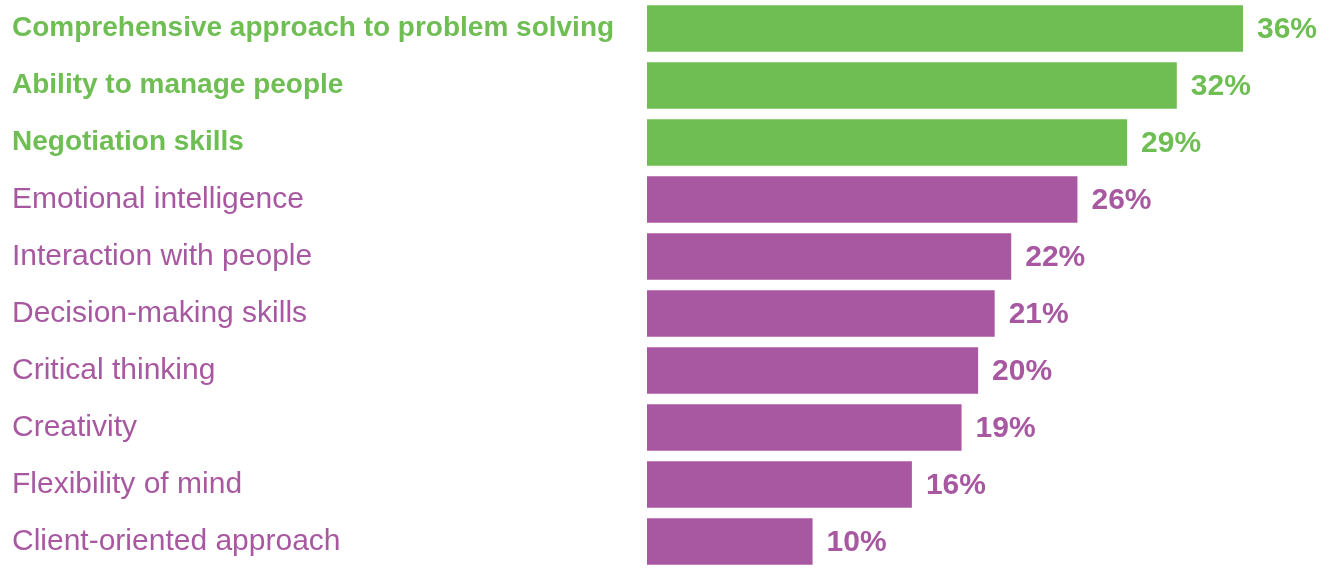 This screenshot has height=570, width=1342. I want to click on y-tick-label: Emotional intelligence, so click(158, 197).